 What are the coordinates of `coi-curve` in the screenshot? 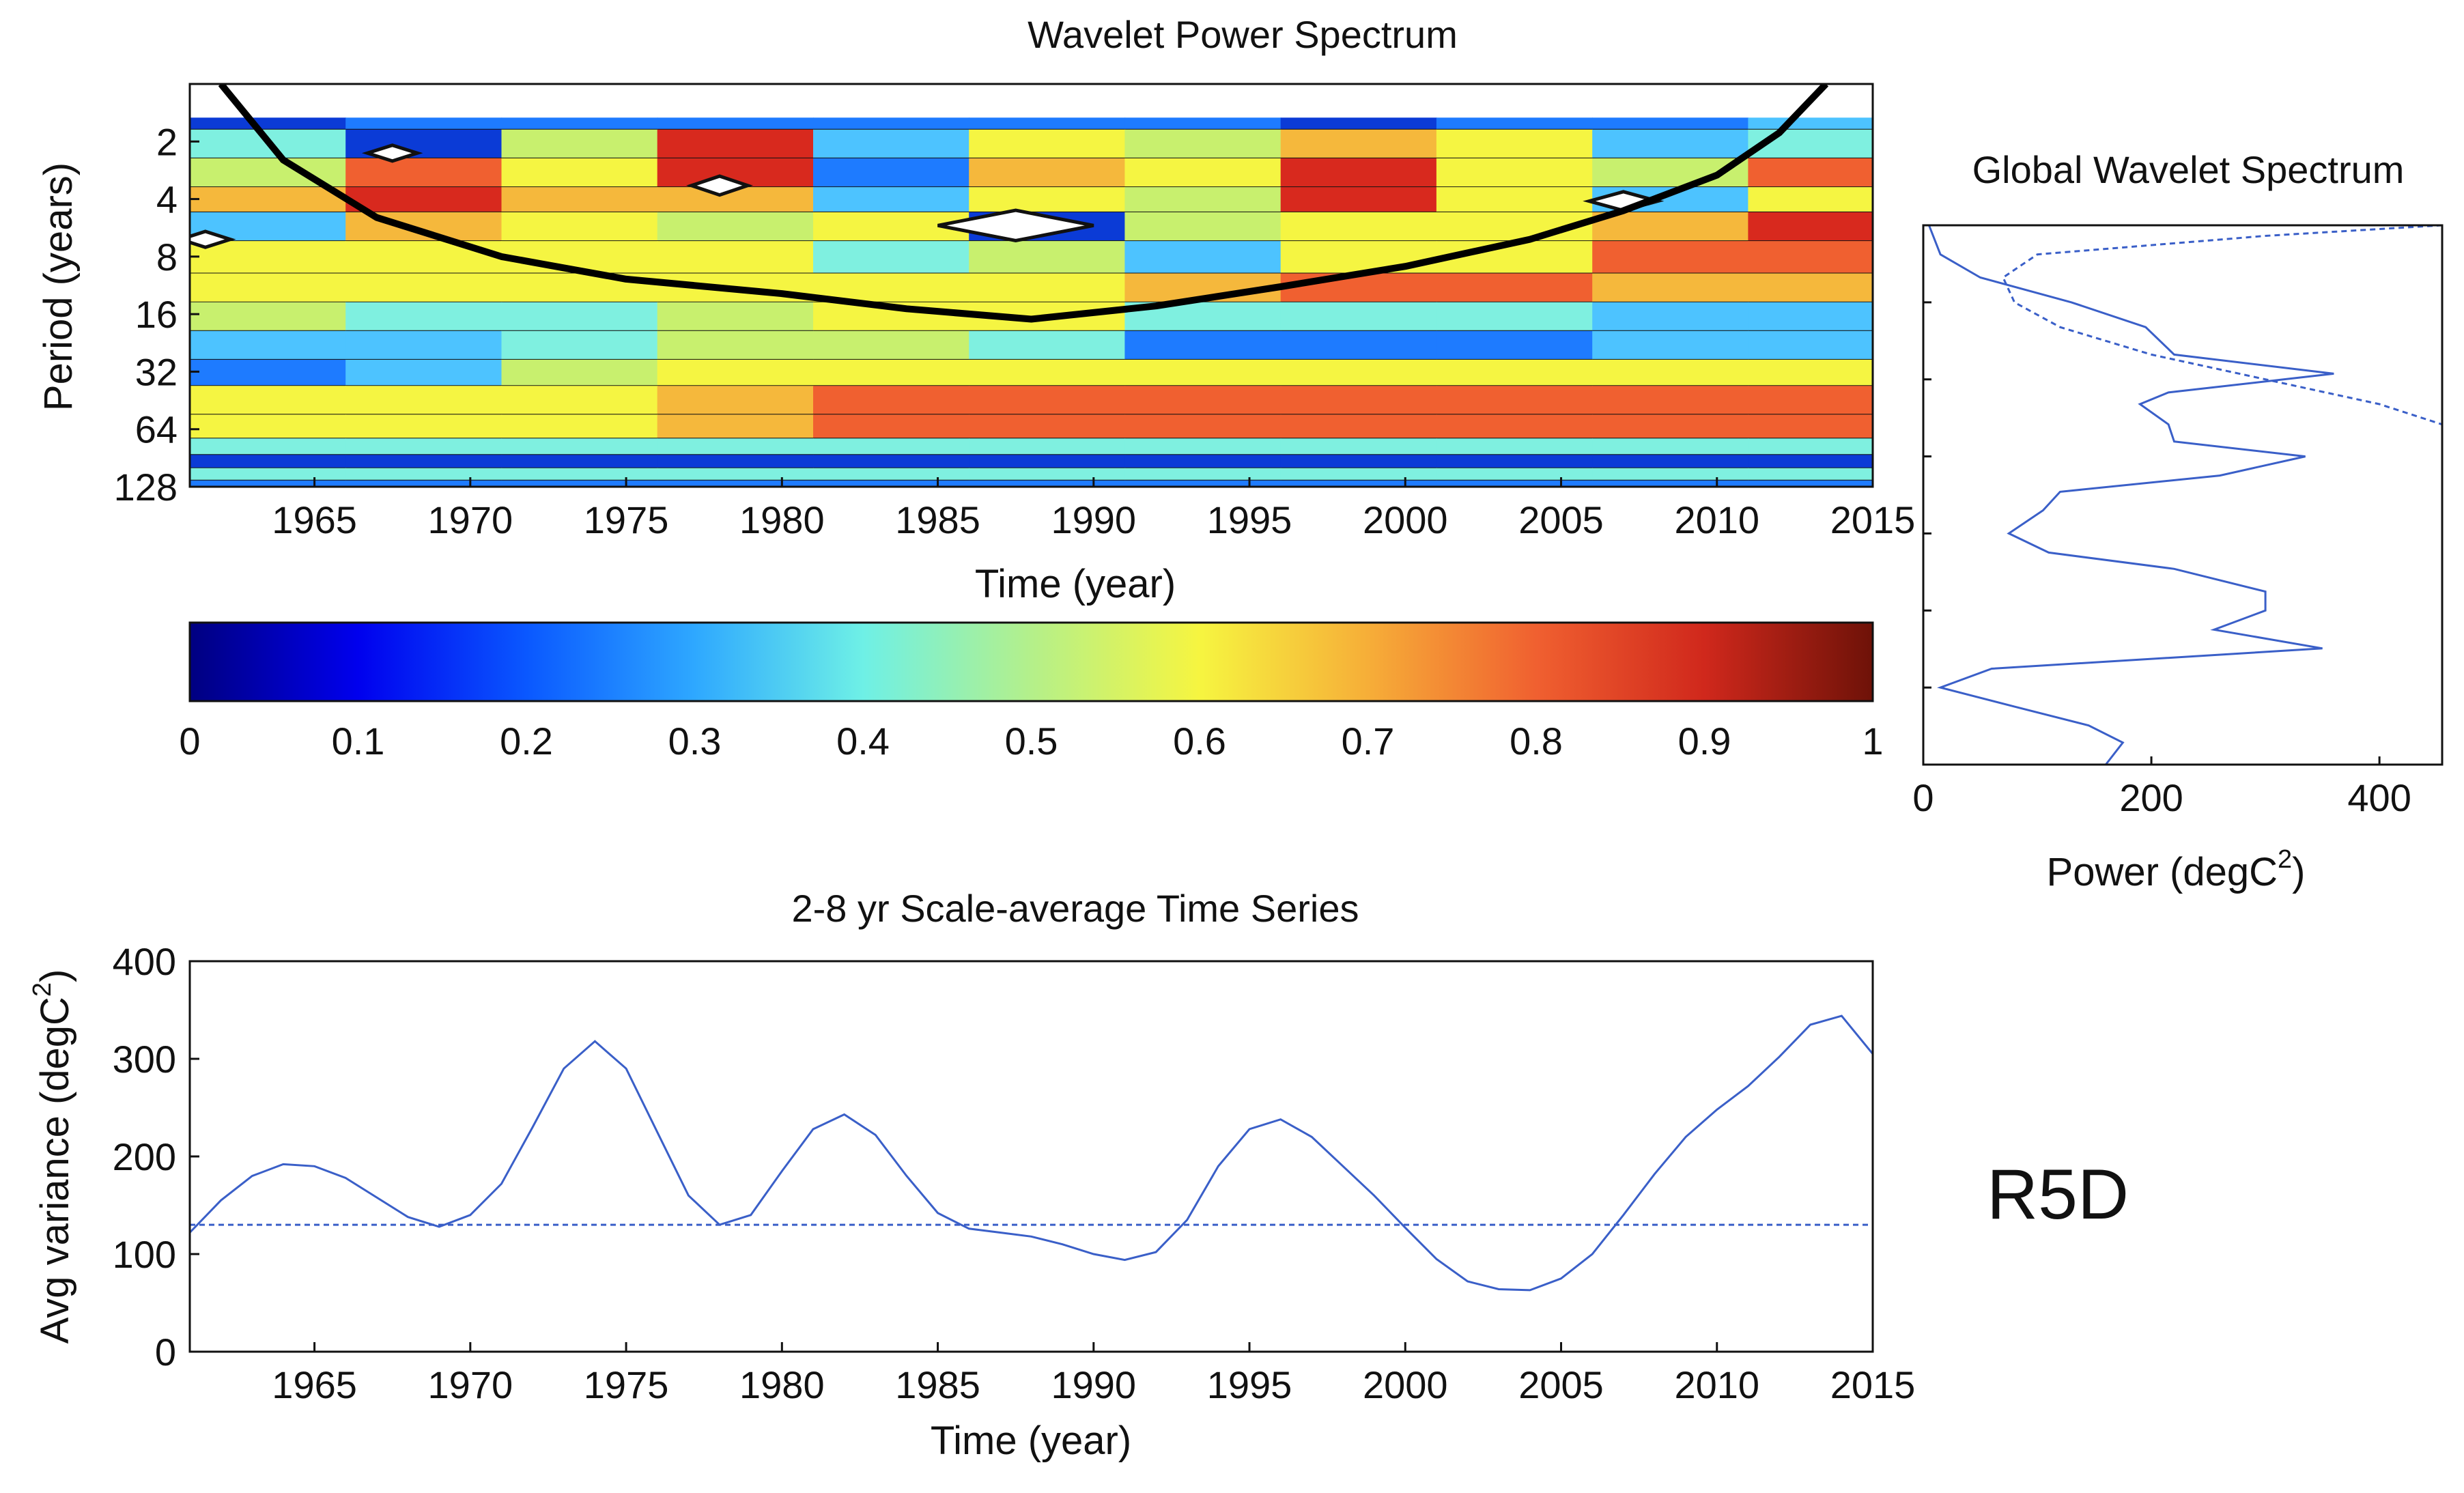 It's located at (1023, 203).